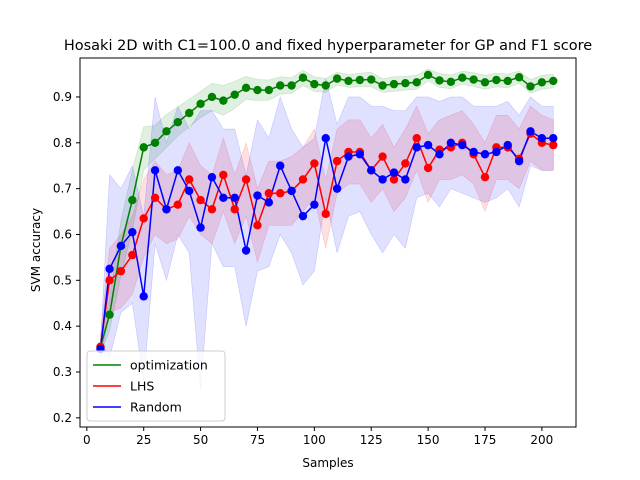 The image size is (640, 480). What do you see at coordinates (62, 143) in the screenshot?
I see `y-tick-label: 0.8` at bounding box center [62, 143].